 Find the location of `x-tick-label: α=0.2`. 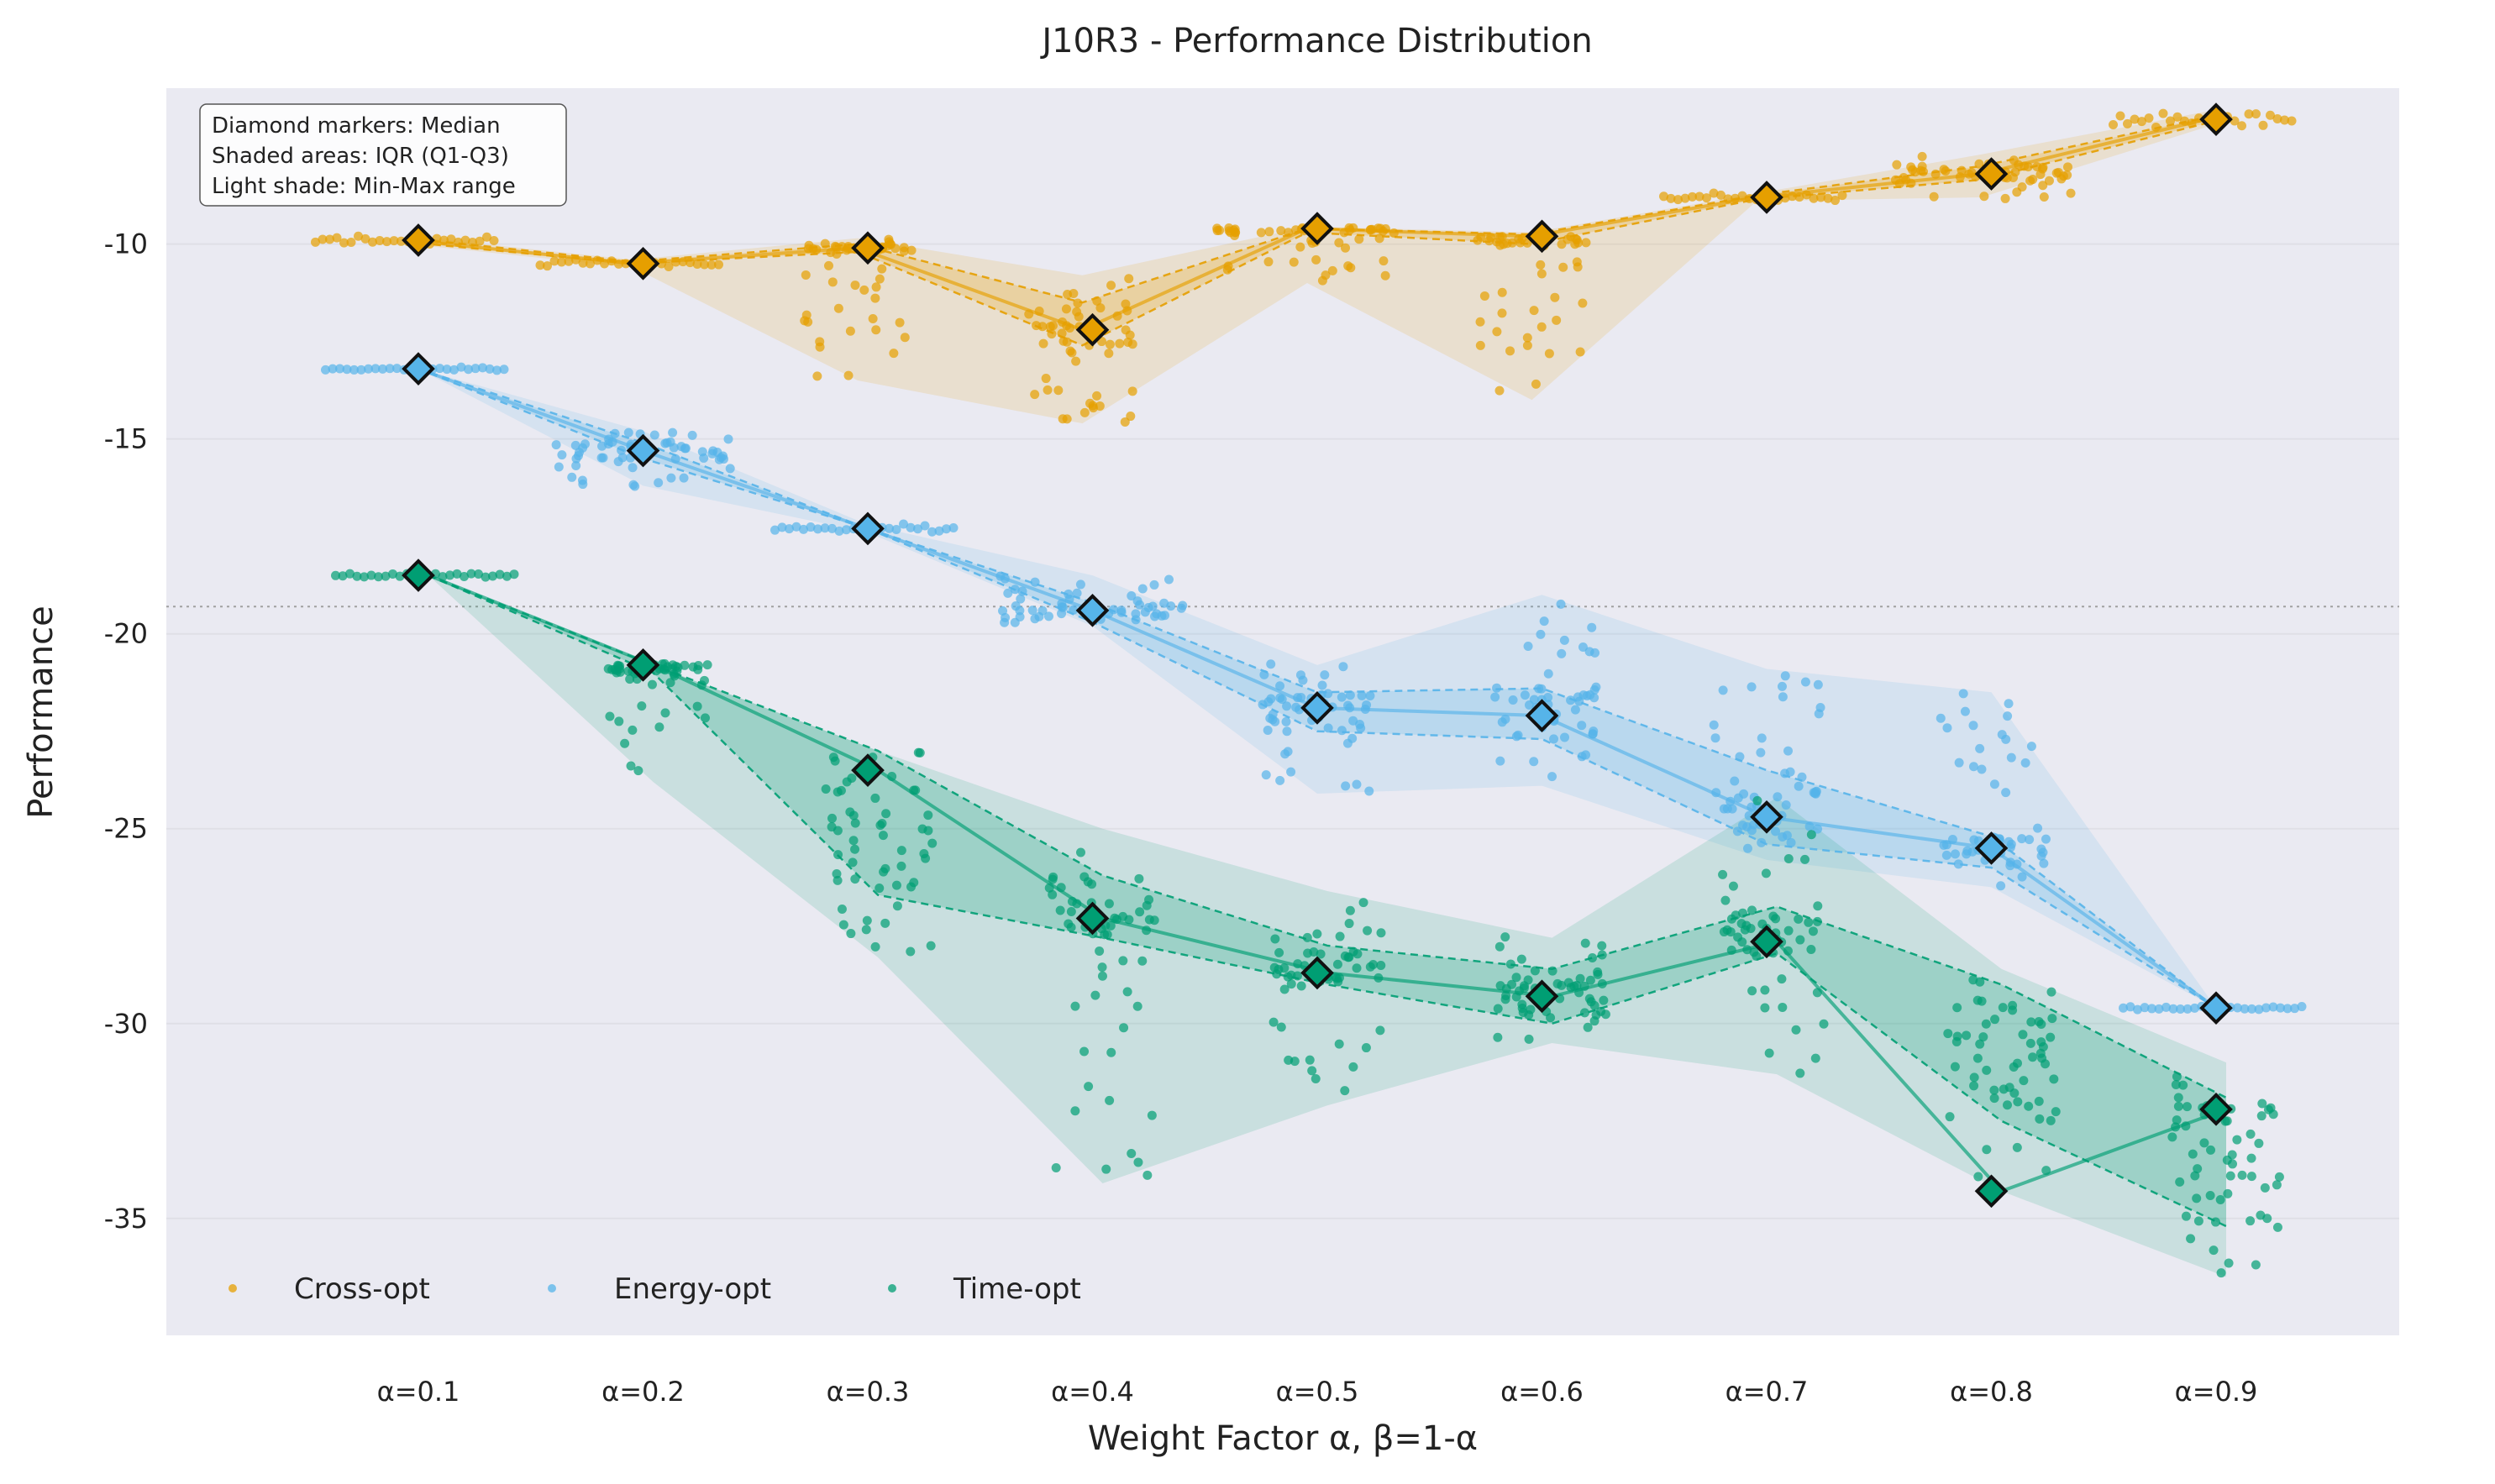

x-tick-label: α=0.2 is located at coordinates (643, 1392).